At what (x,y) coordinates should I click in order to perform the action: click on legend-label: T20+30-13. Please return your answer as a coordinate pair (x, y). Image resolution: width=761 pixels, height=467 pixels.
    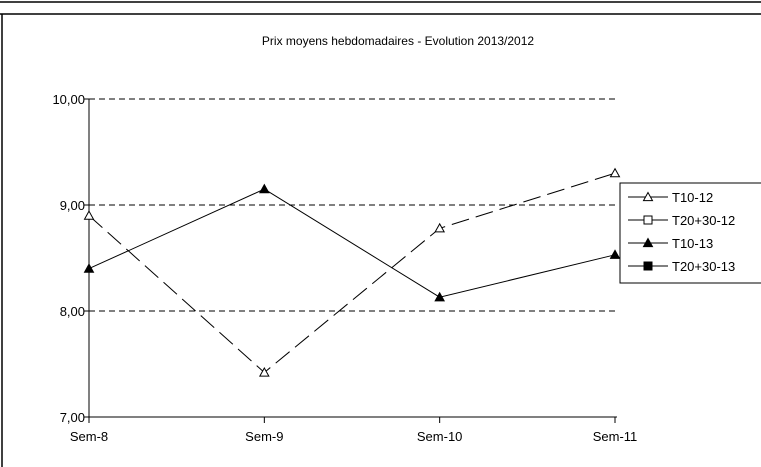
    Looking at the image, I should click on (703, 266).